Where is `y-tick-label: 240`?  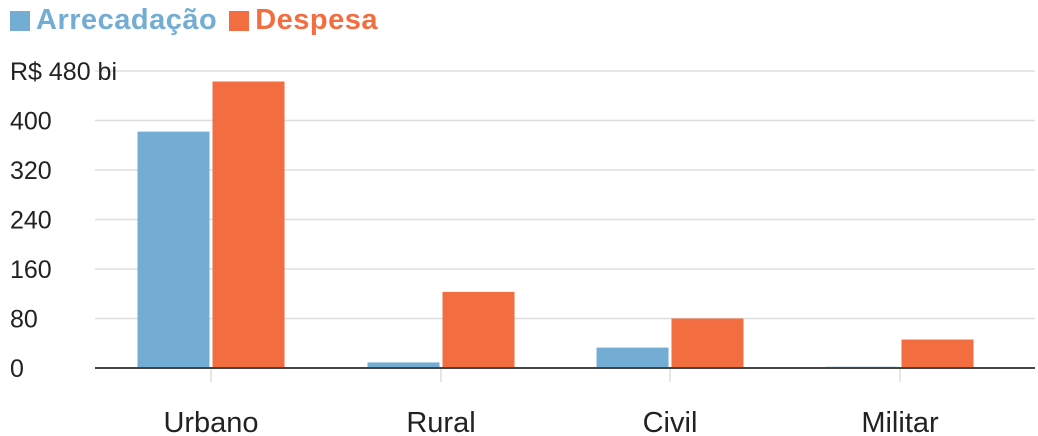
y-tick-label: 240 is located at coordinates (31, 221).